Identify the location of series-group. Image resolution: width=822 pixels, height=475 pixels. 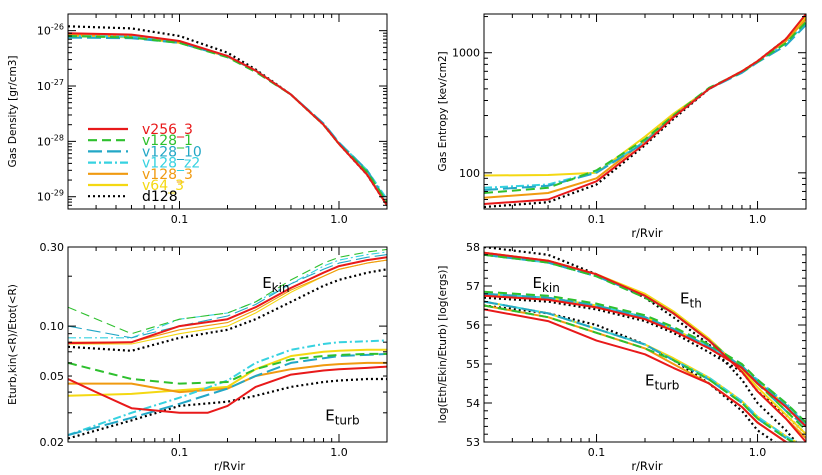
(227, 115).